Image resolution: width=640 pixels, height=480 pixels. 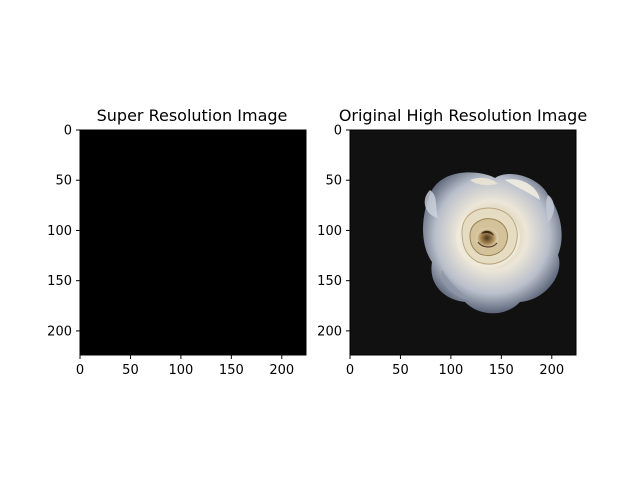 I want to click on panel-title: Super Resolution Image, so click(x=192, y=115).